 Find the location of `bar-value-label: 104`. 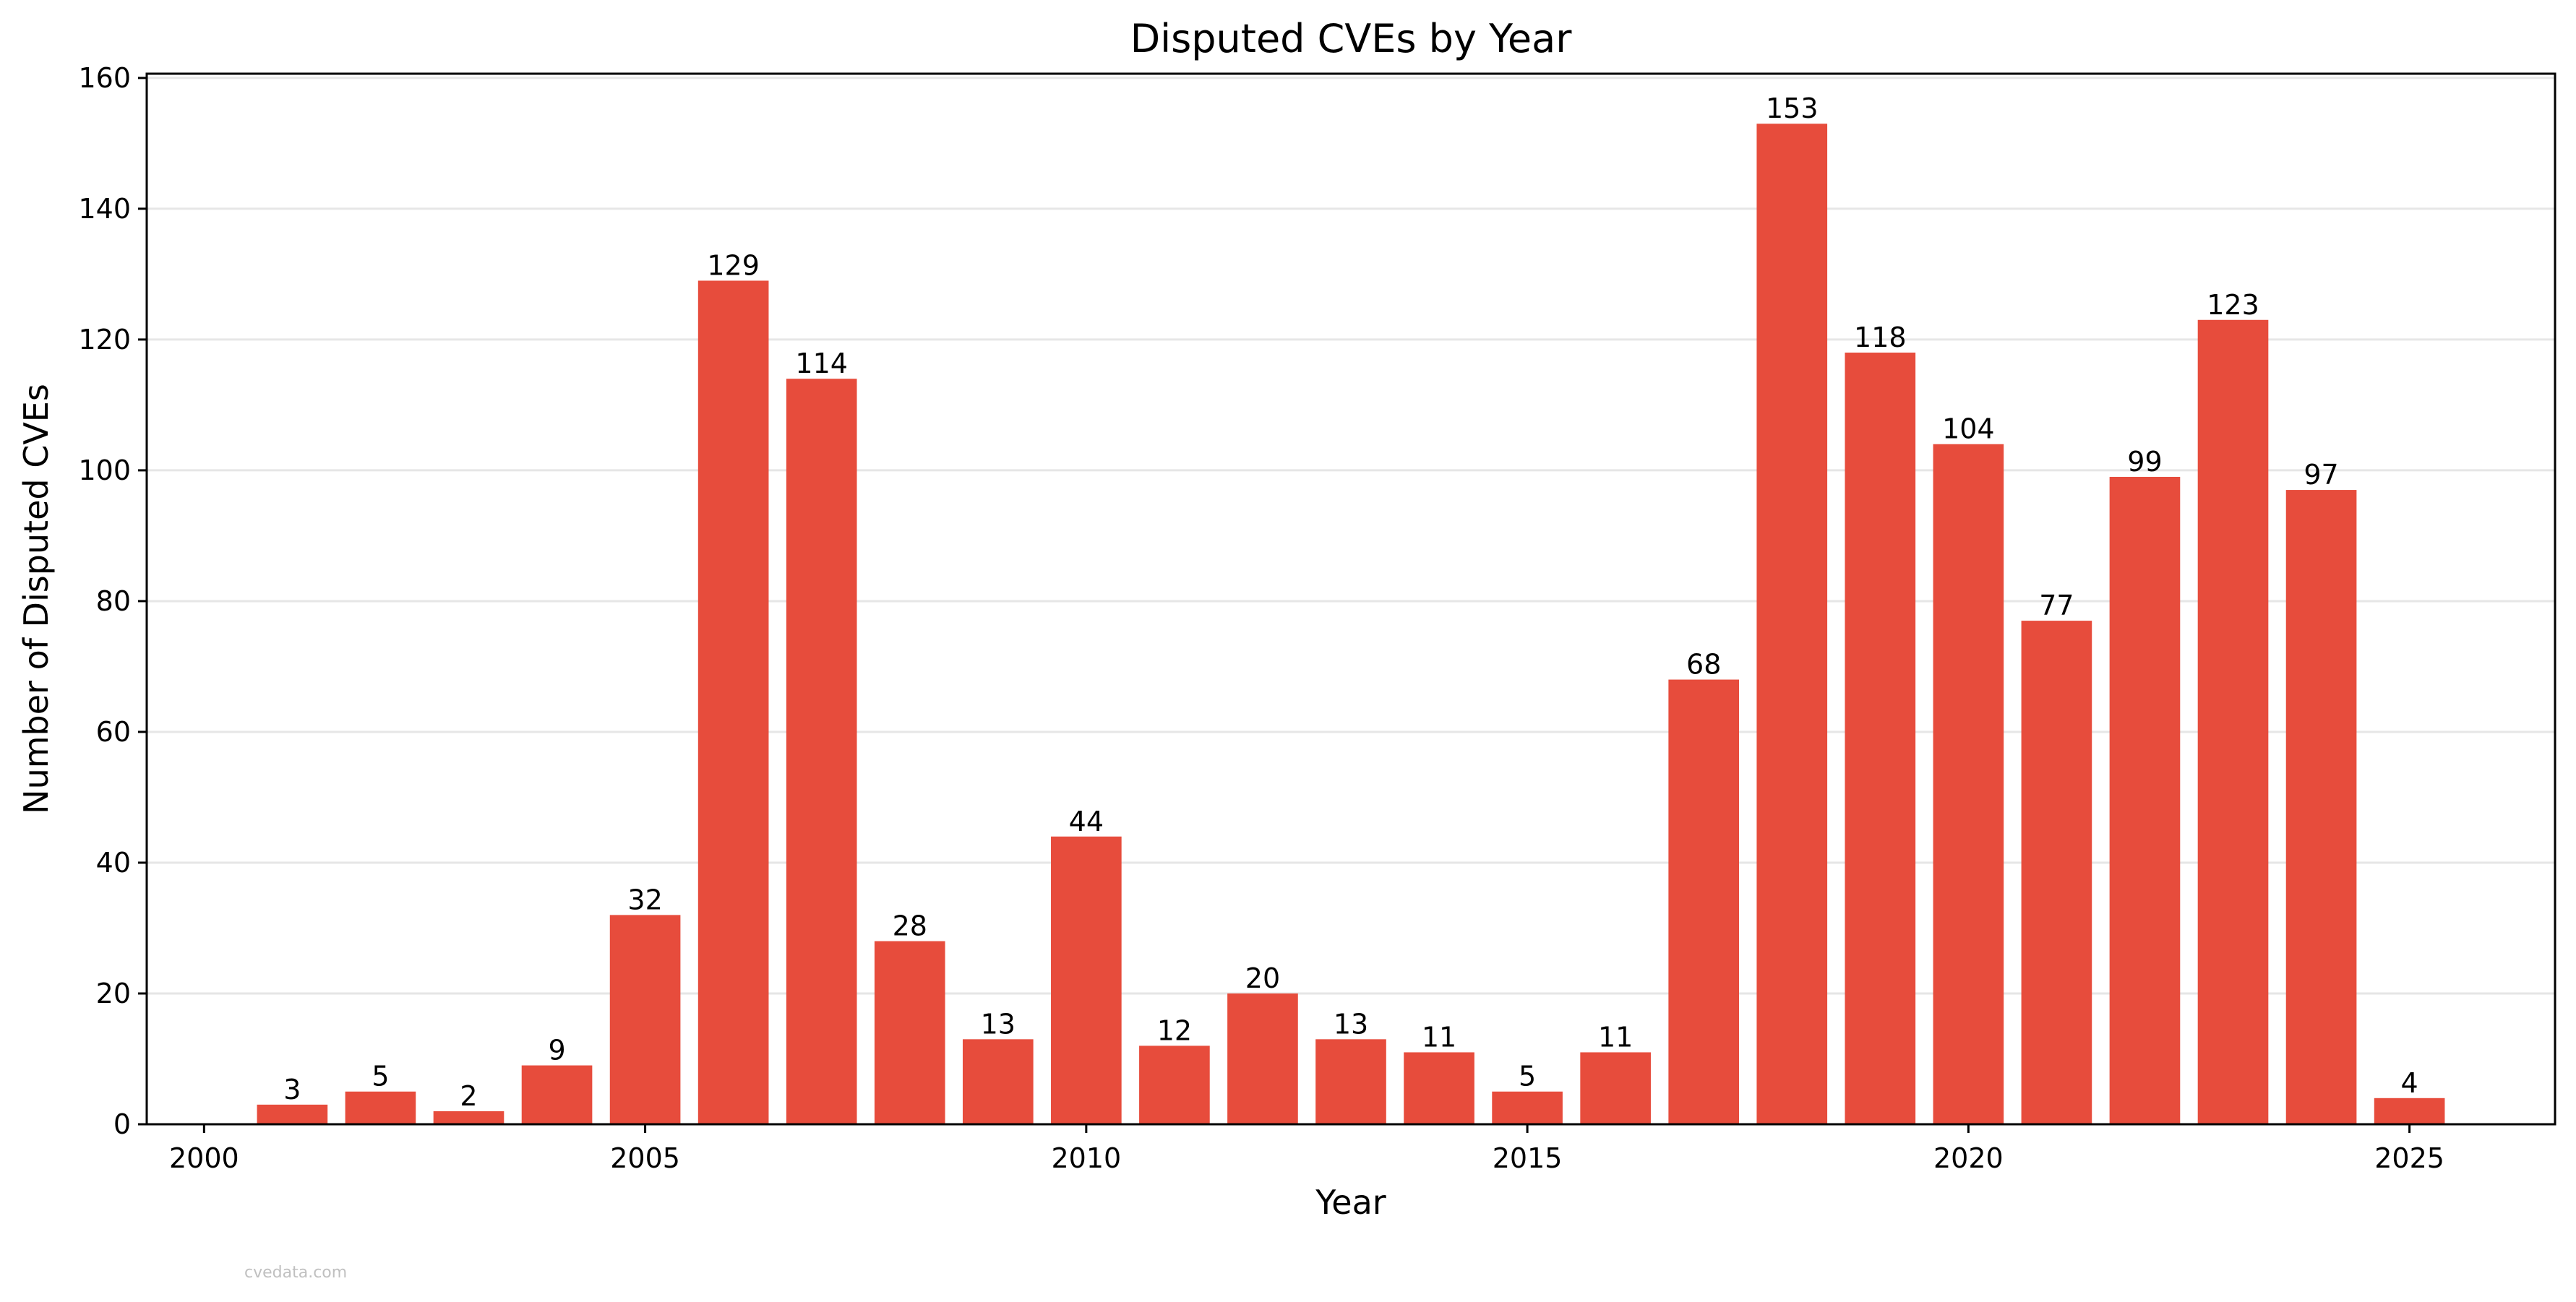

bar-value-label: 104 is located at coordinates (1969, 429).